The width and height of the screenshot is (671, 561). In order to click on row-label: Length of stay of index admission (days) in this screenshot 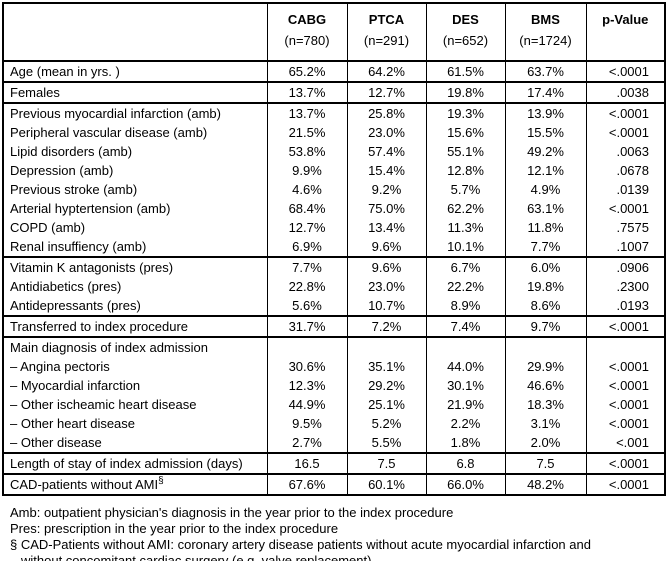, I will do `click(135, 464)`.